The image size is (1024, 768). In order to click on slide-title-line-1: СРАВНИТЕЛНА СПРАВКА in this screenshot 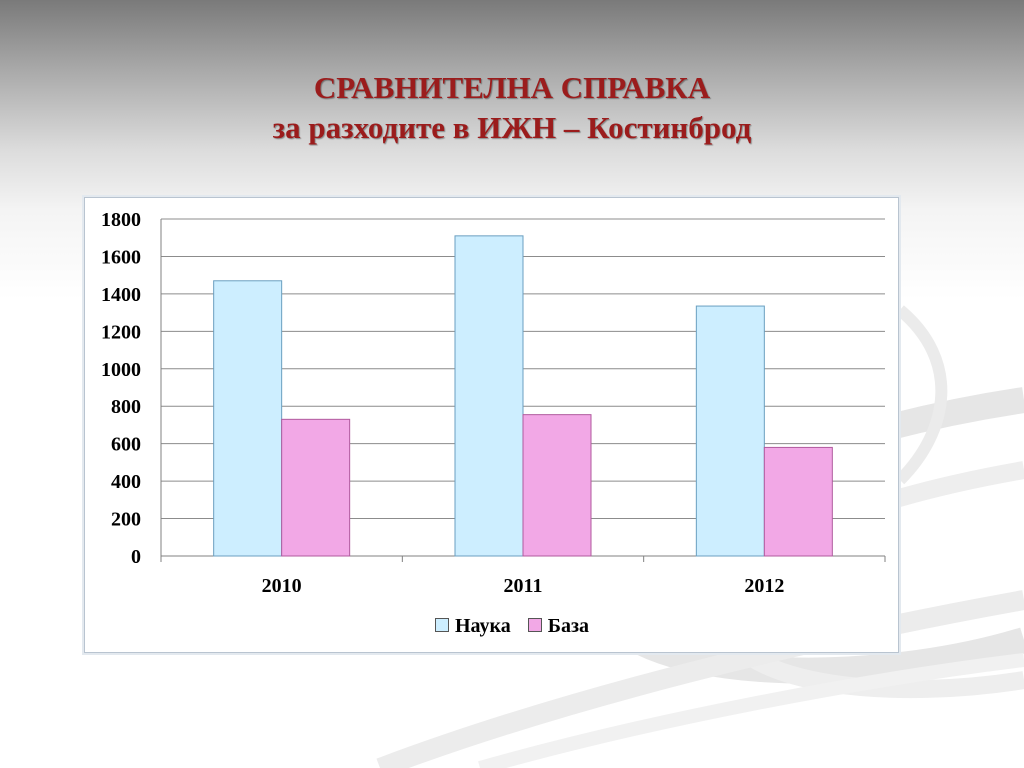, I will do `click(512, 87)`.